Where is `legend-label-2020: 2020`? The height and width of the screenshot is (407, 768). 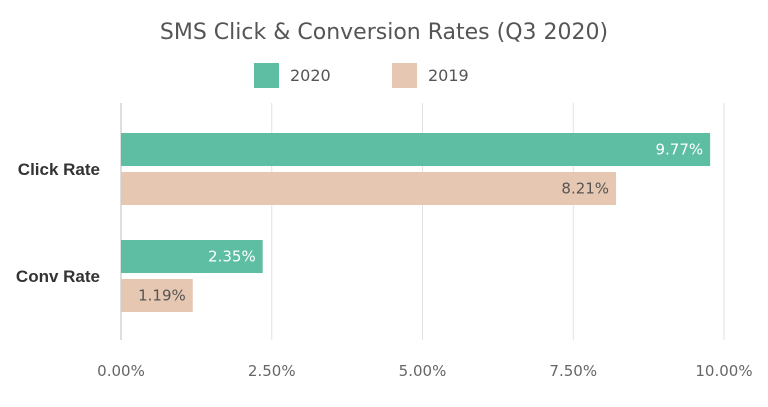 legend-label-2020: 2020 is located at coordinates (310, 75).